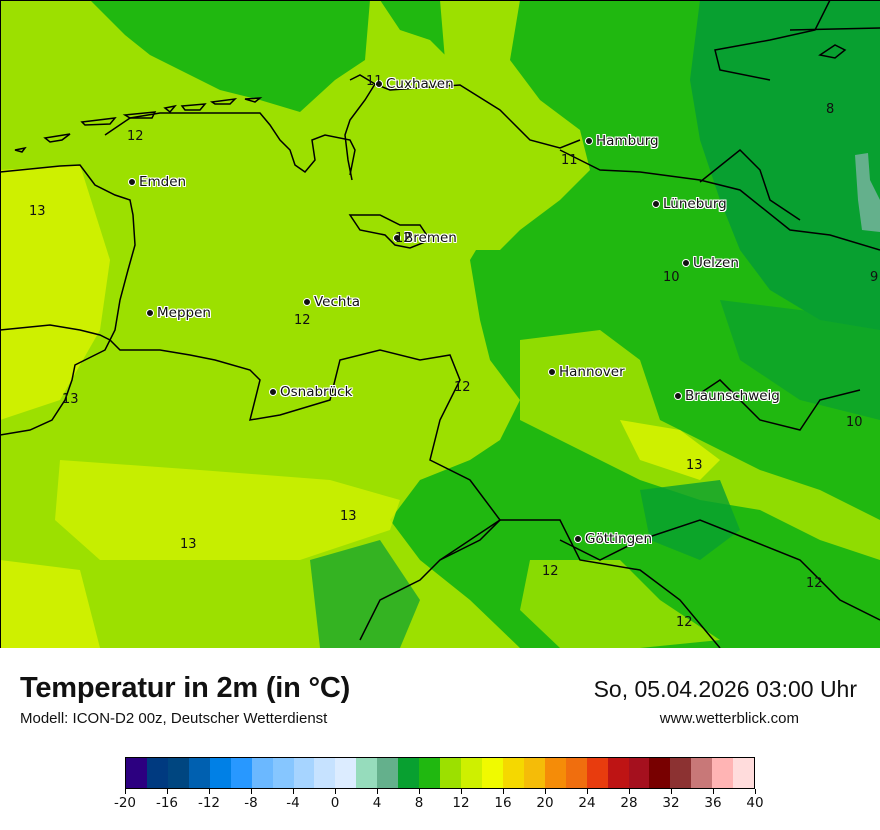 The image size is (880, 830). Describe the element at coordinates (622, 141) in the screenshot. I see `city-marker-hamburg: Hamburg` at that location.